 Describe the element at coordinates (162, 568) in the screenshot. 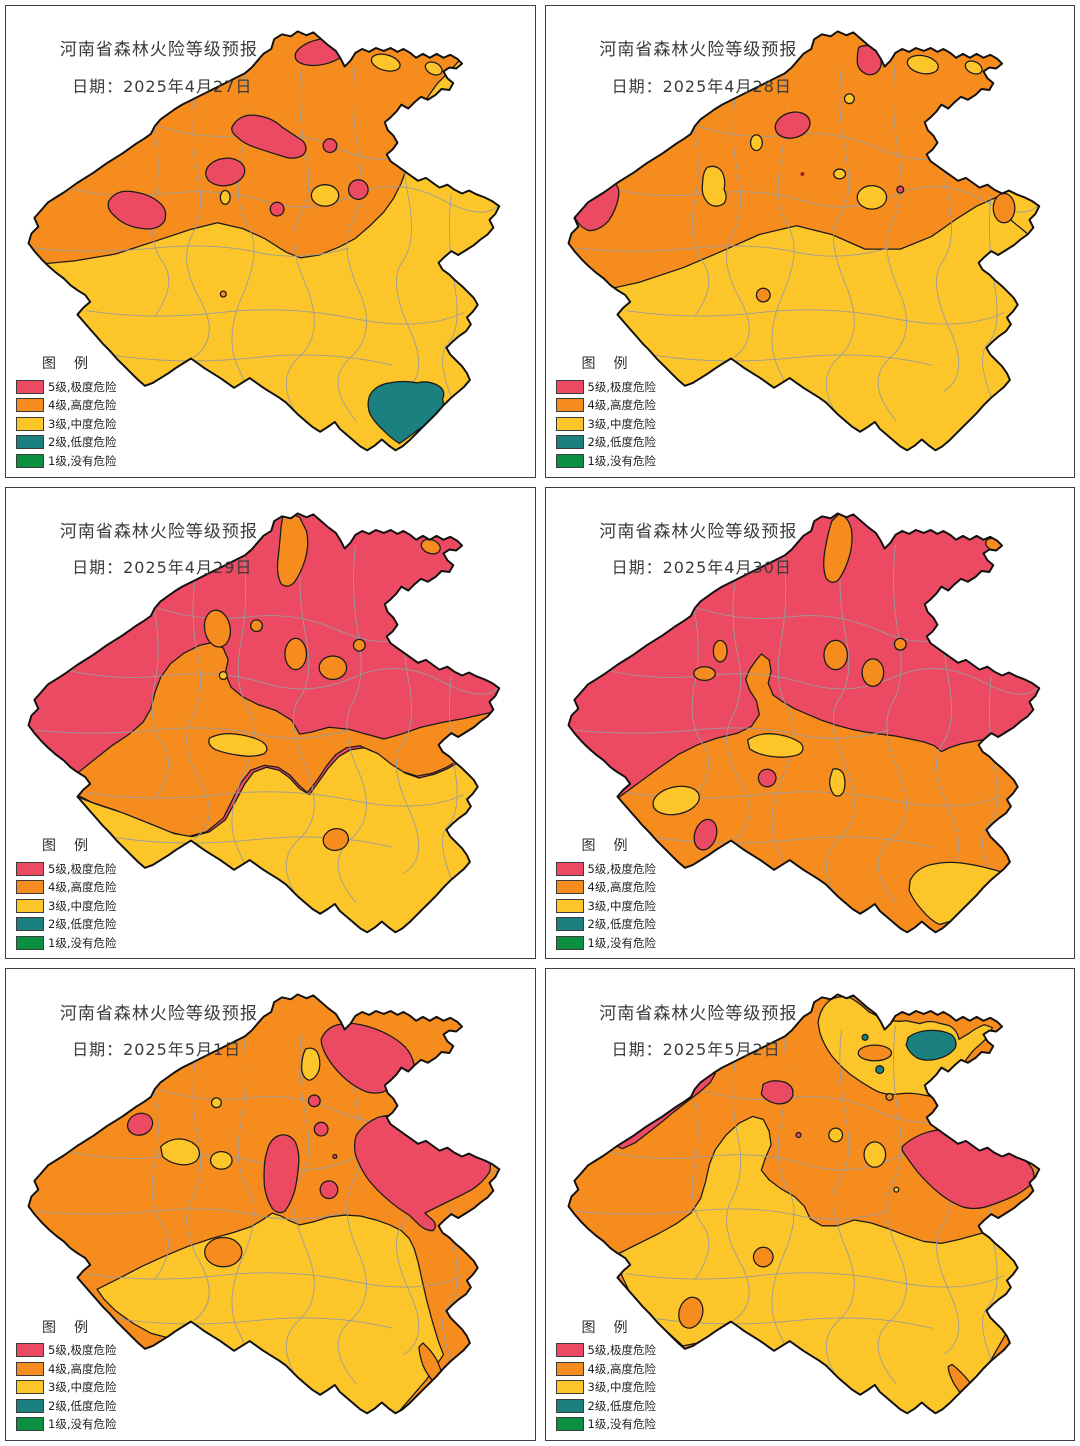

I see `panel-date: 日期：2025年4月29日` at that location.